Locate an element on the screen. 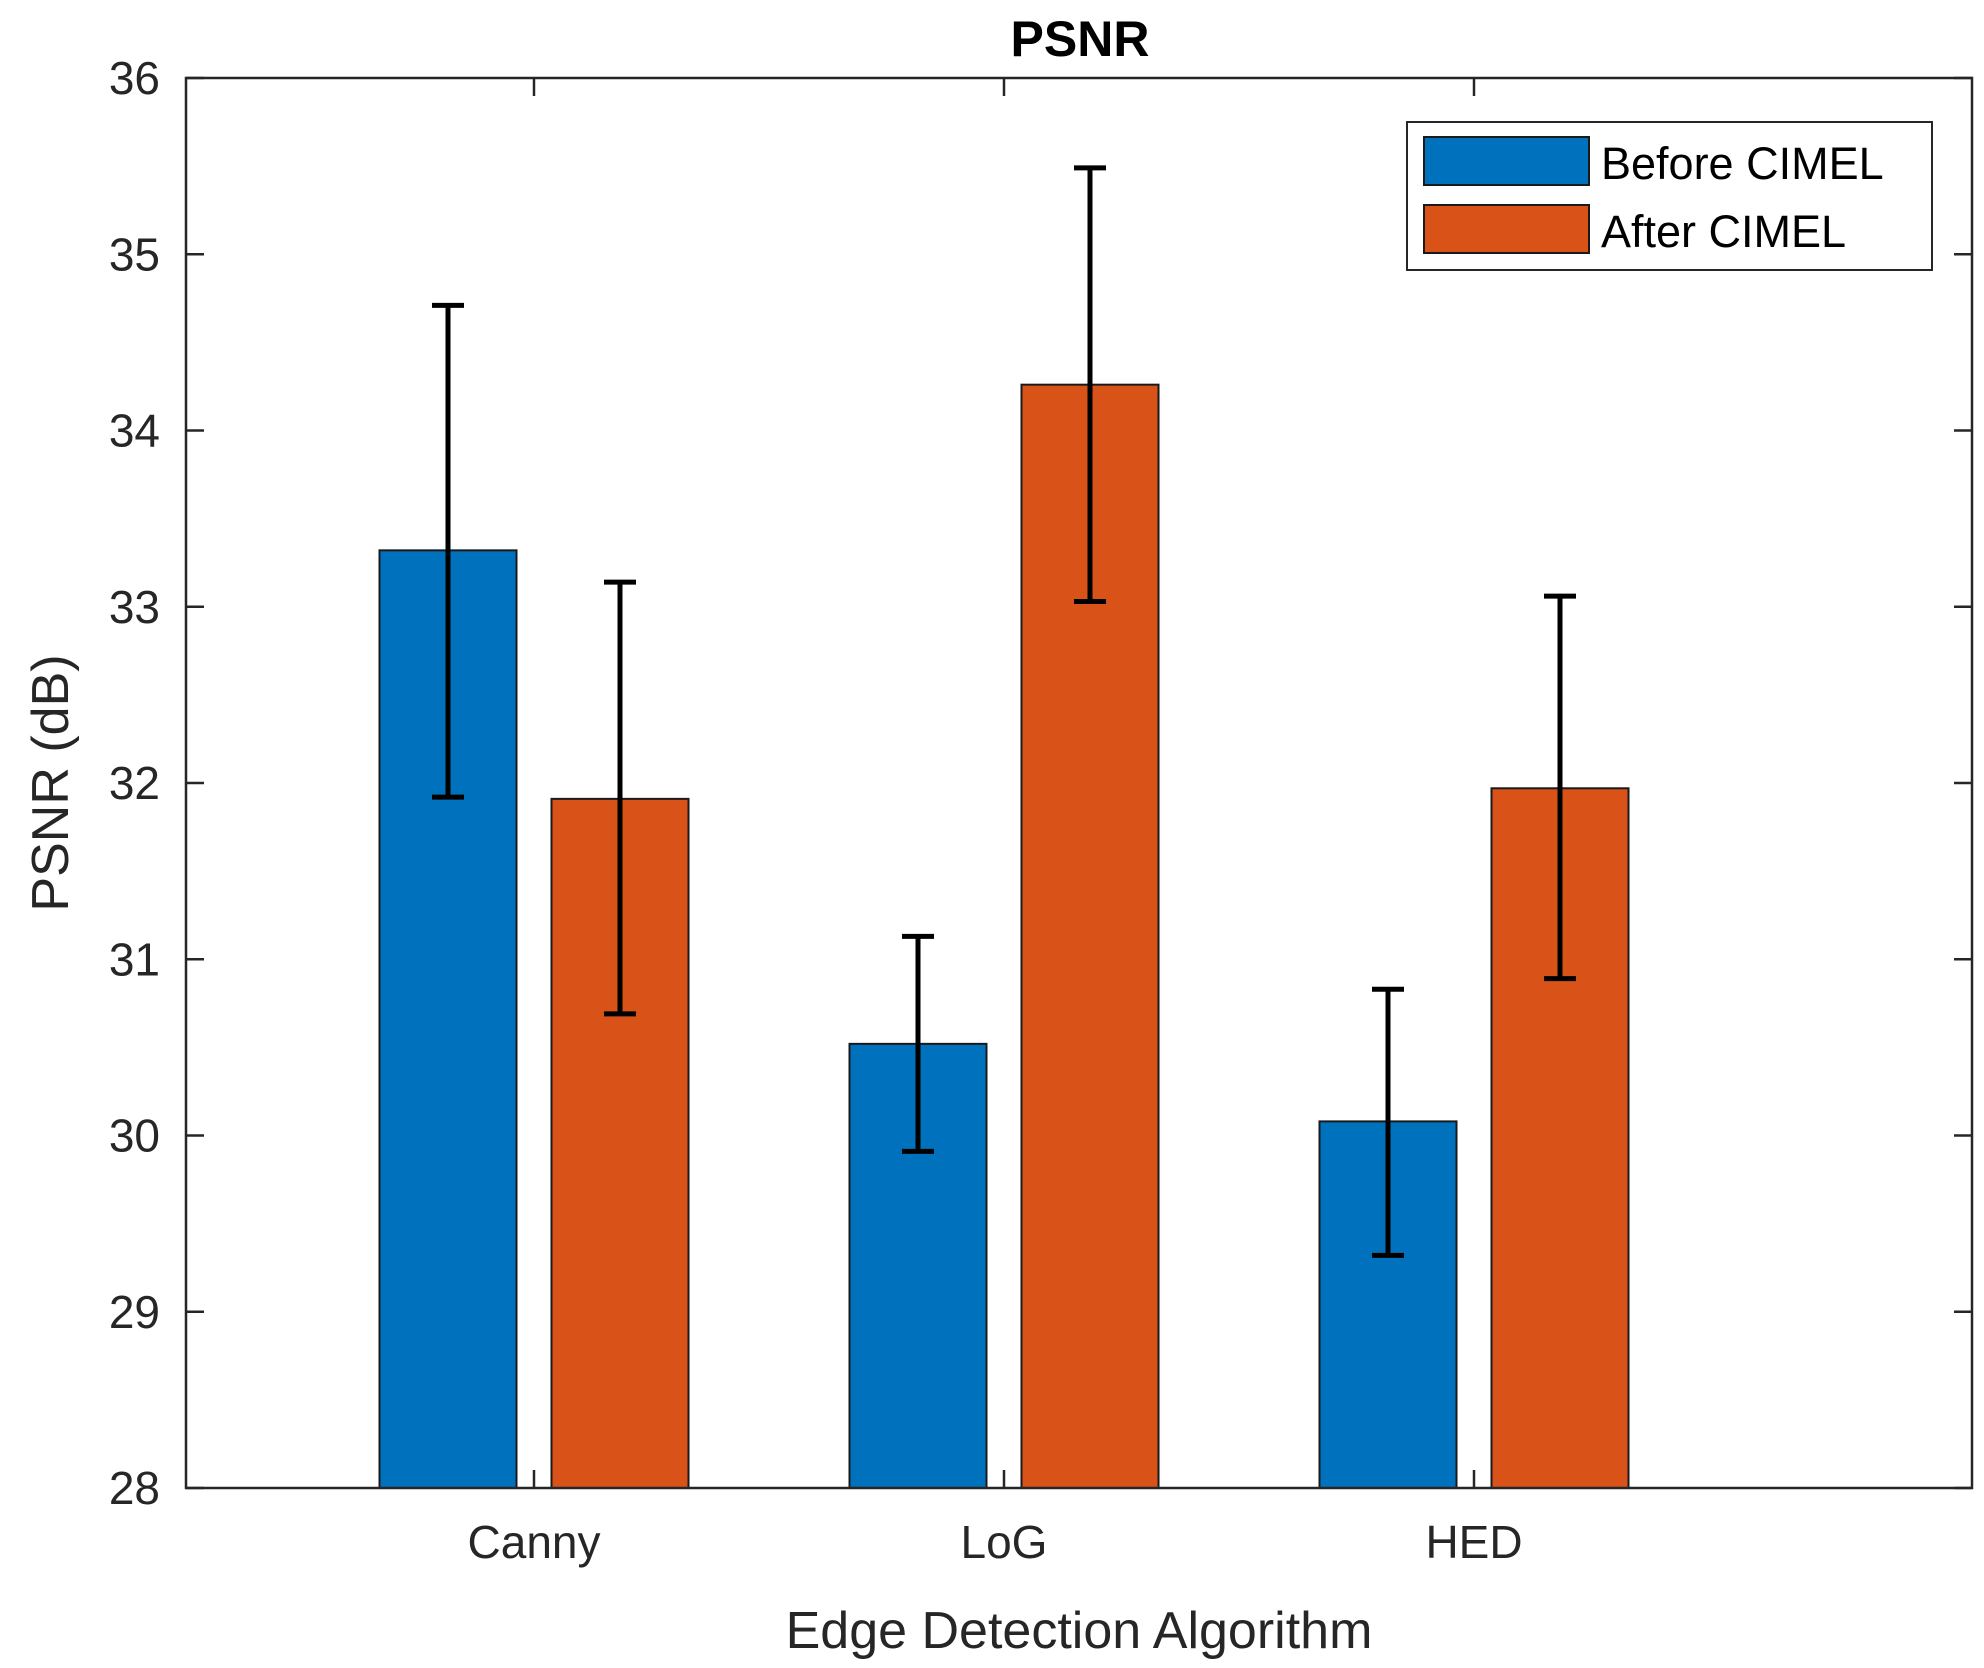 The width and height of the screenshot is (1984, 1668). x-tick-label-log: LoG is located at coordinates (1004, 1542).